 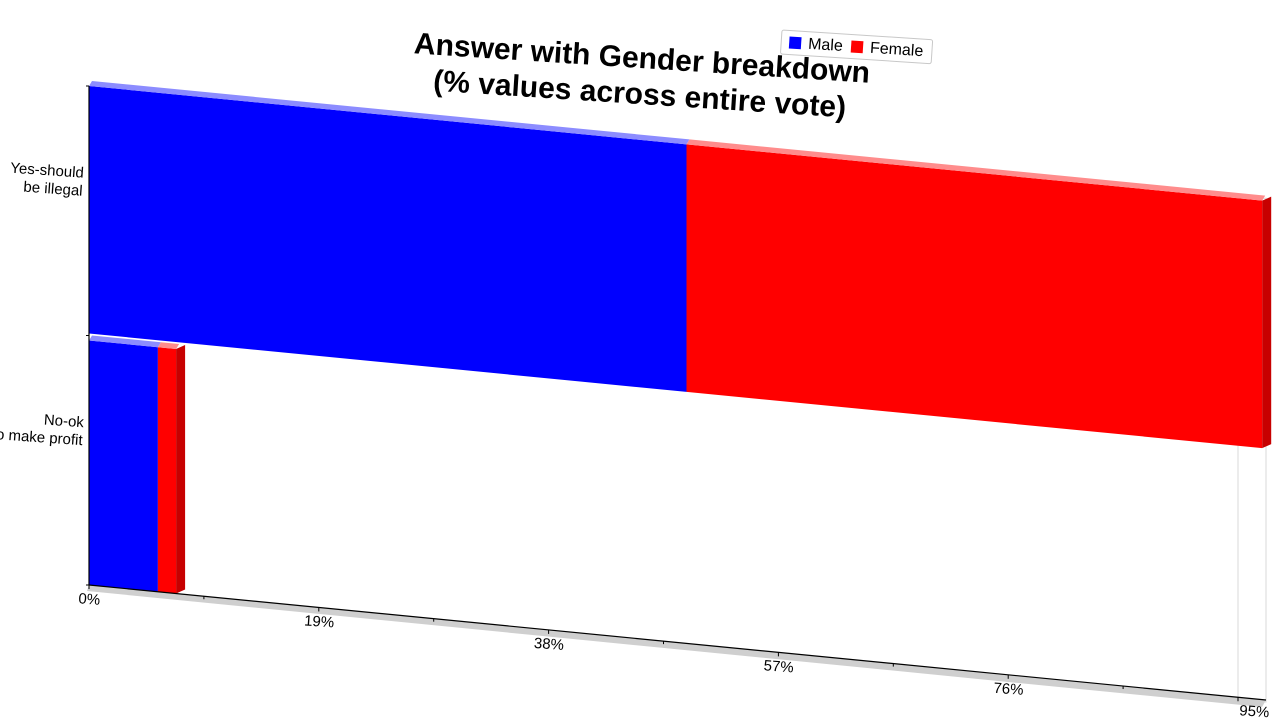 What do you see at coordinates (795, 43) in the screenshot?
I see `legend-swatch-male` at bounding box center [795, 43].